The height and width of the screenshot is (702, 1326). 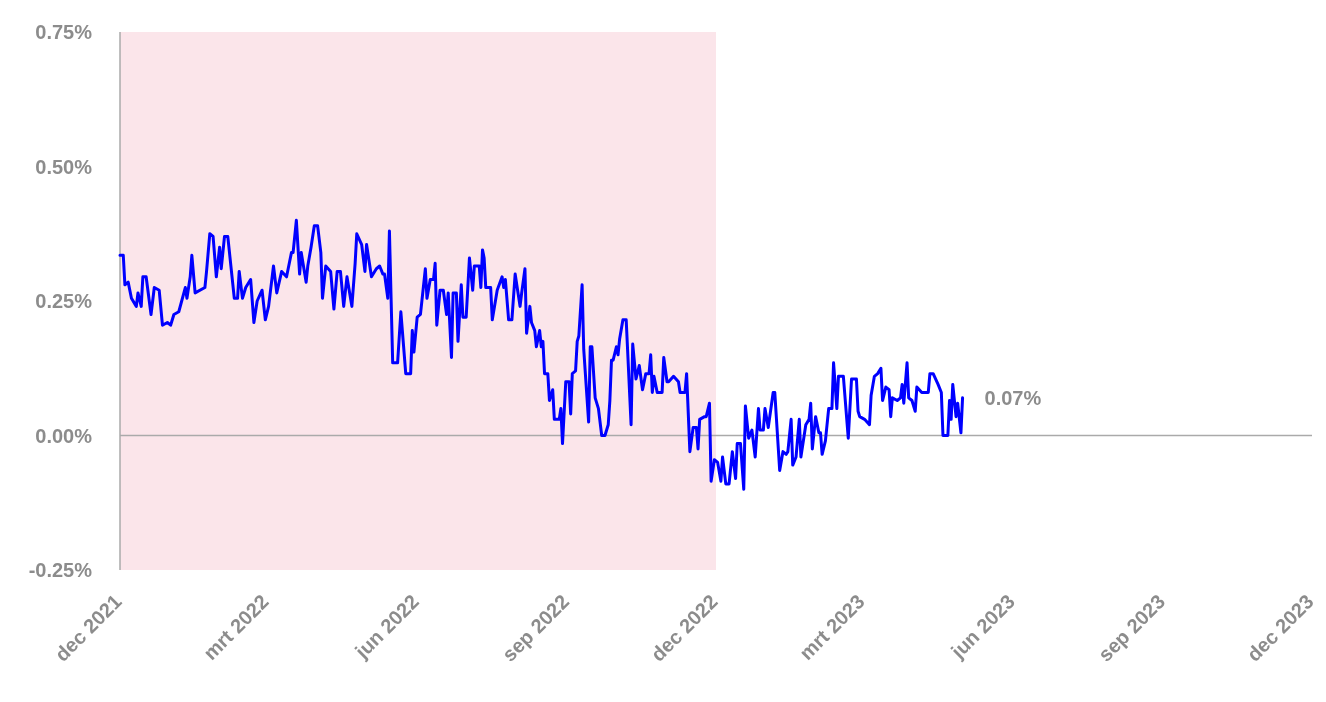 What do you see at coordinates (64, 166) in the screenshot?
I see `y-tick-label: 0.50%` at bounding box center [64, 166].